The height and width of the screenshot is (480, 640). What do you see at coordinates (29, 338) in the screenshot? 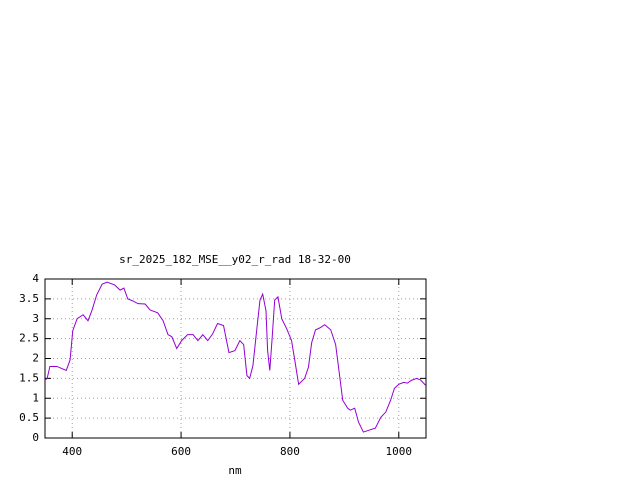
I see `y-tick-label: 2.5` at bounding box center [29, 338].